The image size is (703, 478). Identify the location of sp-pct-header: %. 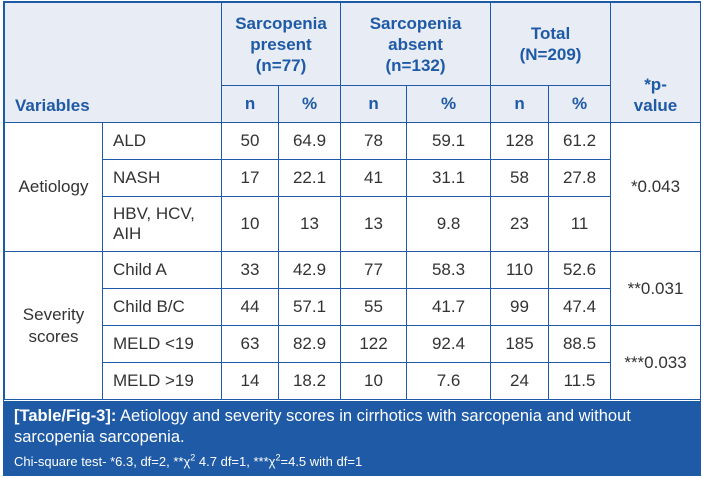
(310, 104).